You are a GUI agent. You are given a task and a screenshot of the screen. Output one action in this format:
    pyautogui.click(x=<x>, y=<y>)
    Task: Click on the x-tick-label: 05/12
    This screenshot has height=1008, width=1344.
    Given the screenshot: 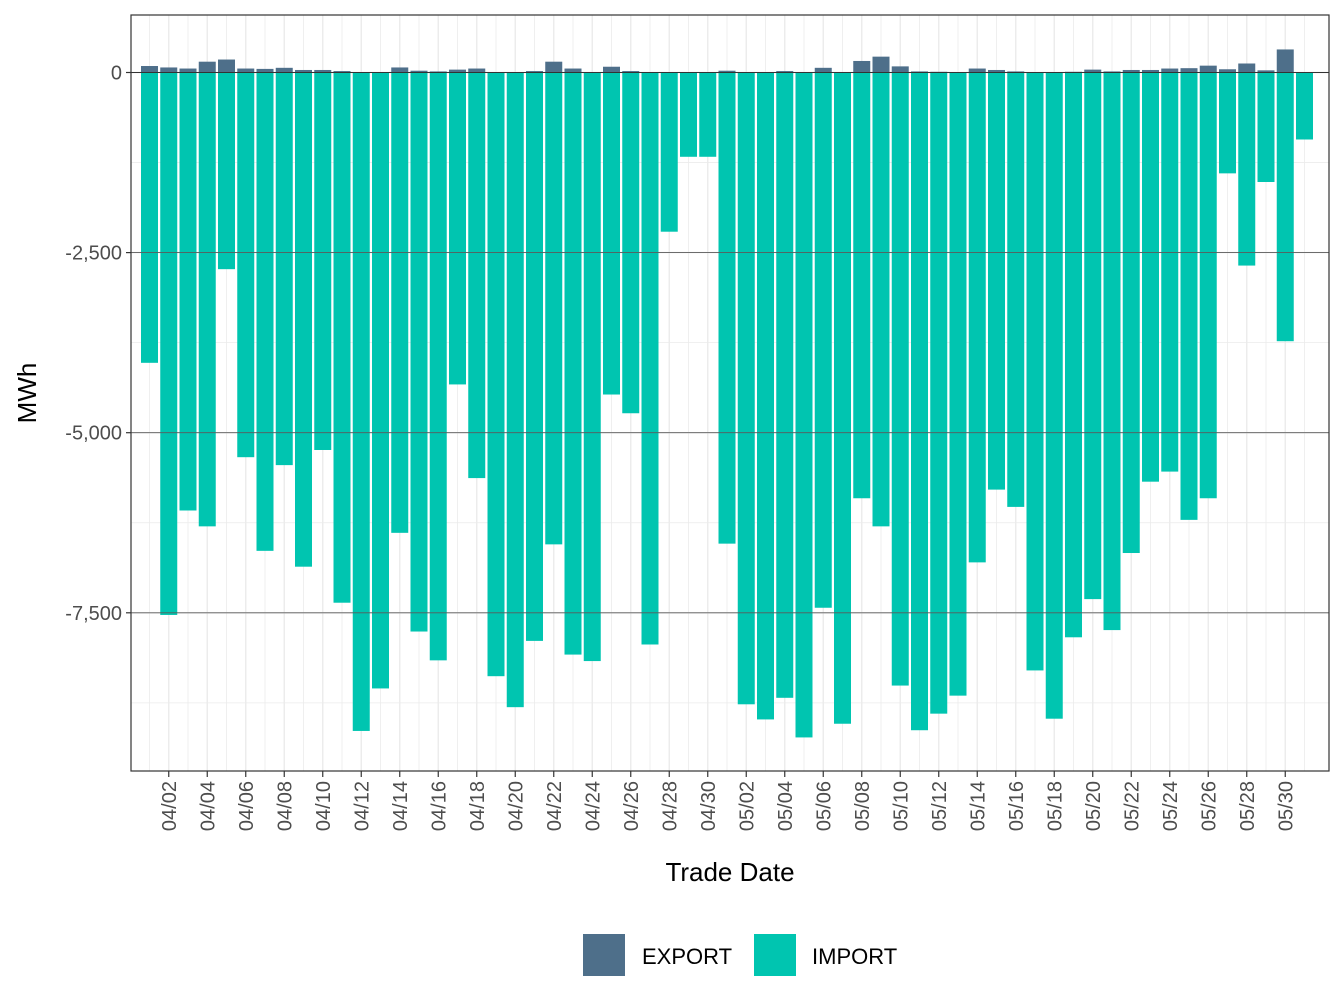 What is the action you would take?
    pyautogui.click(x=940, y=806)
    